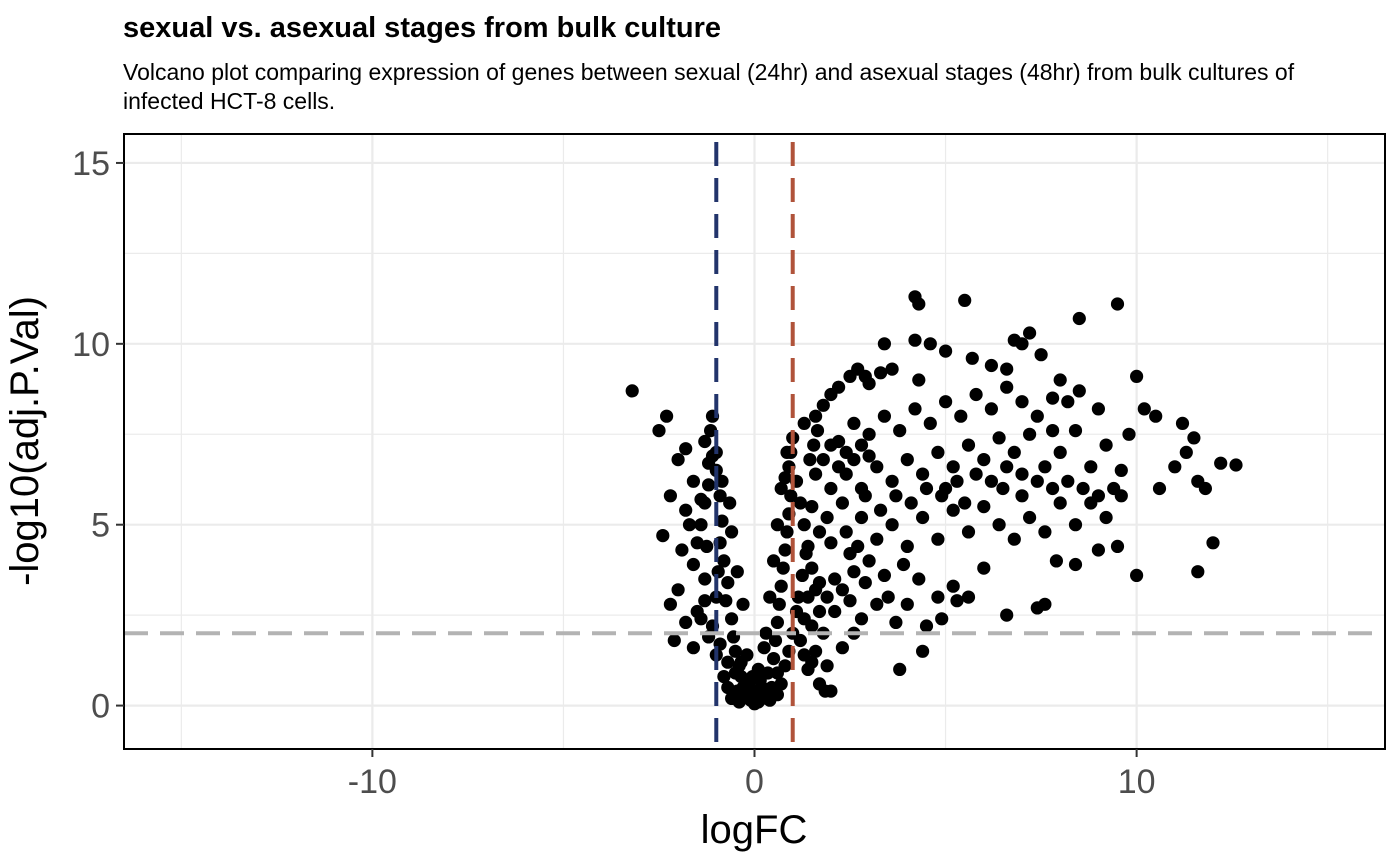 The height and width of the screenshot is (865, 1400). I want to click on x-tick-label: -10, so click(372, 782).